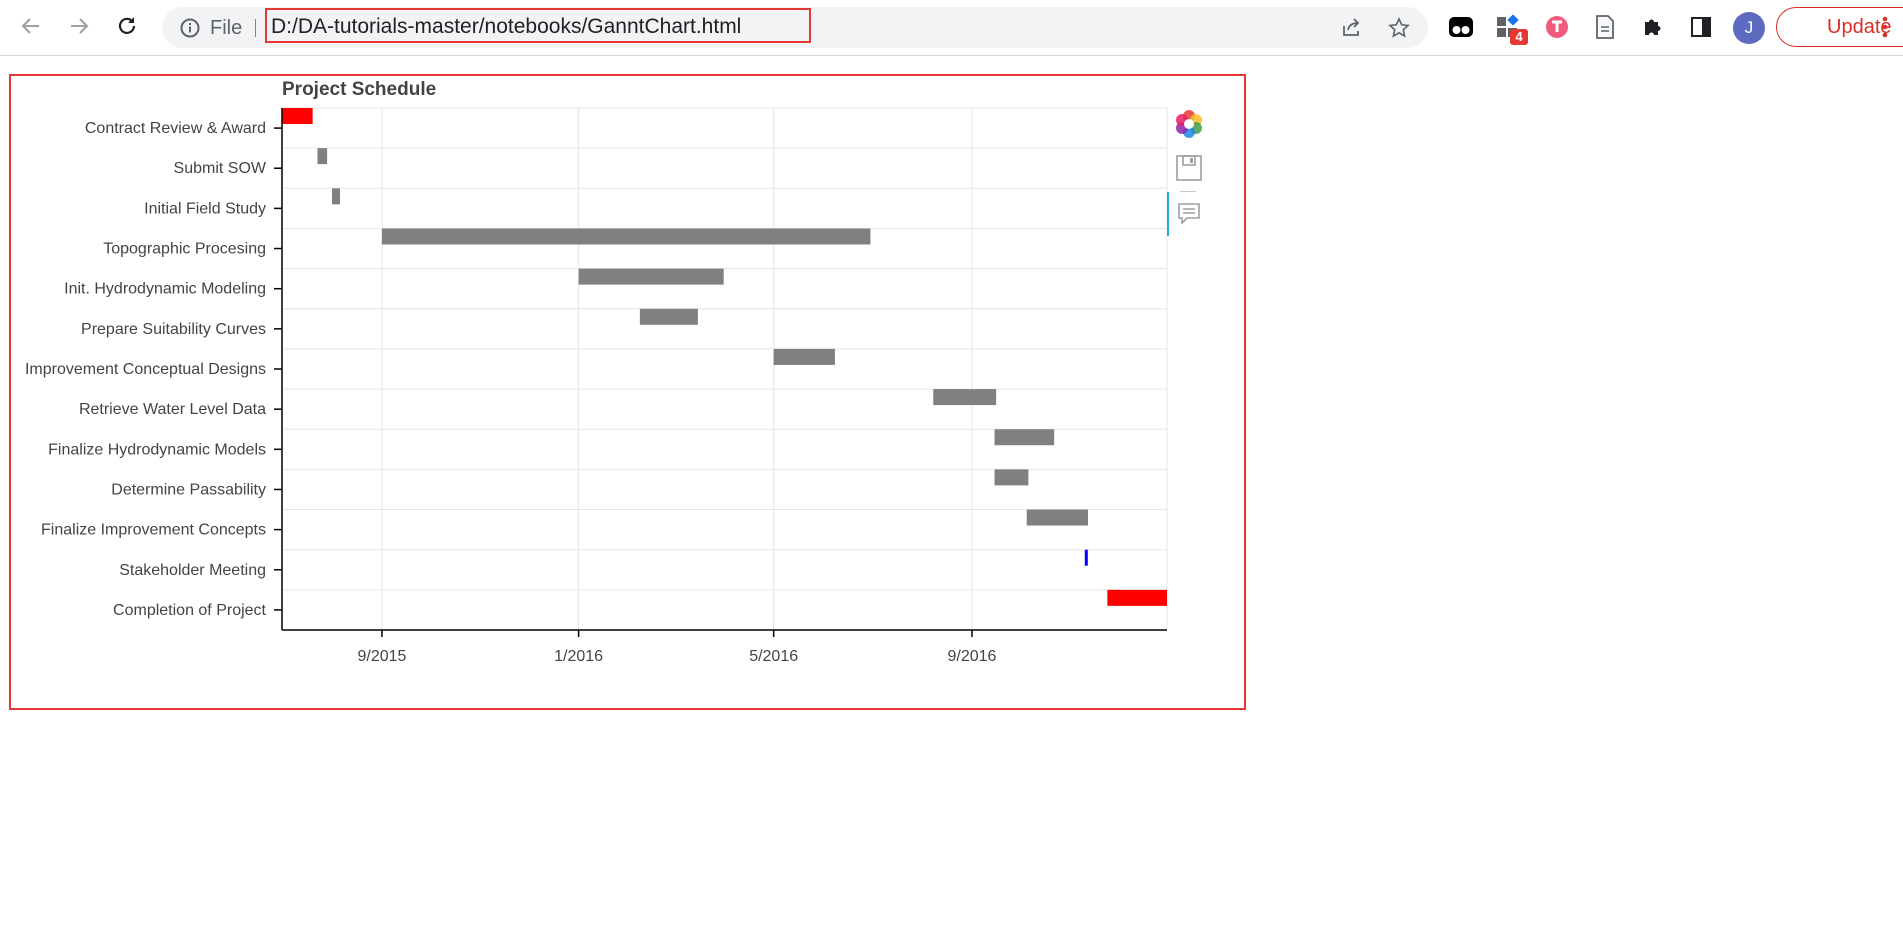 The width and height of the screenshot is (1903, 940). Describe the element at coordinates (1188, 191) in the screenshot. I see `toolbar-divider` at that location.